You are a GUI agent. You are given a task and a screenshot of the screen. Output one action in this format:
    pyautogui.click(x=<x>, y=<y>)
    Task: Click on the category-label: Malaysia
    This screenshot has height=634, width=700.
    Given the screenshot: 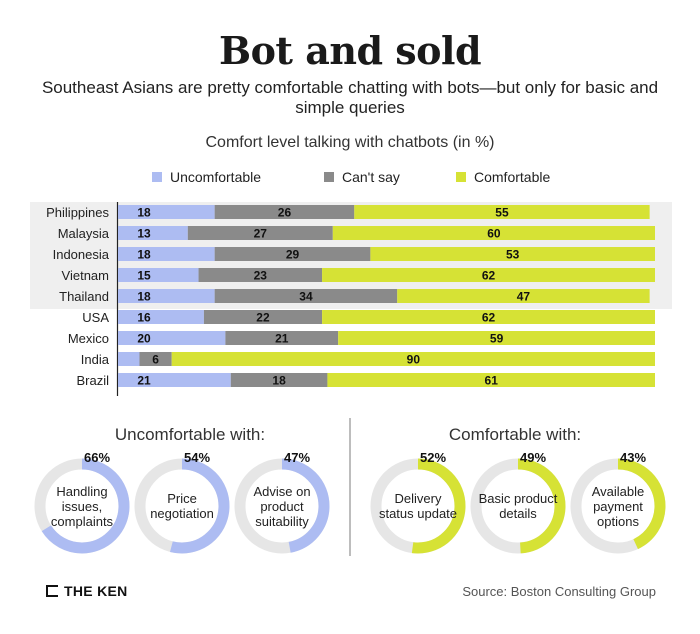 What is the action you would take?
    pyautogui.click(x=84, y=233)
    